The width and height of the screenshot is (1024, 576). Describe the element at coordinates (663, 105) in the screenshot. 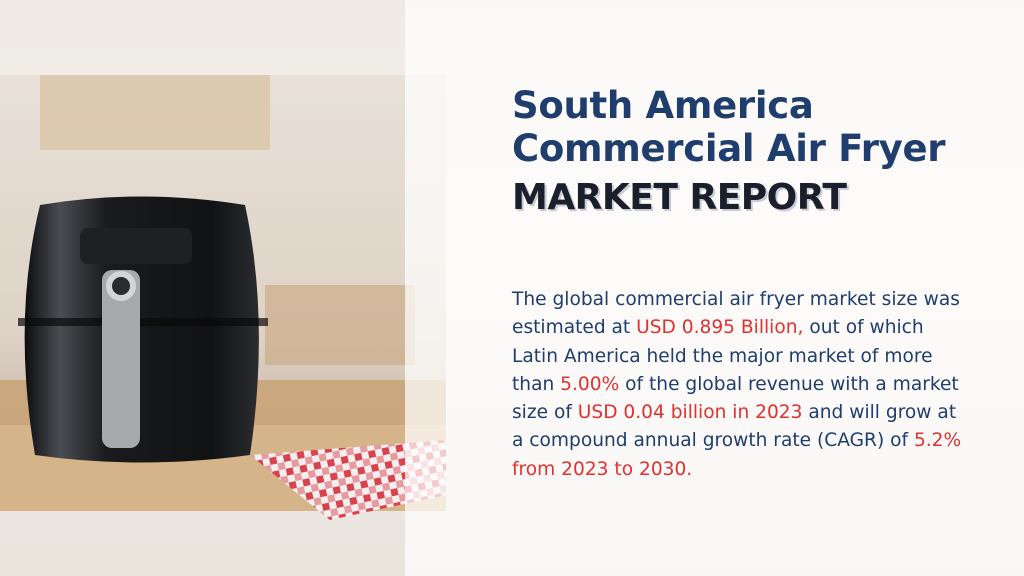

I see `title-line: South America` at that location.